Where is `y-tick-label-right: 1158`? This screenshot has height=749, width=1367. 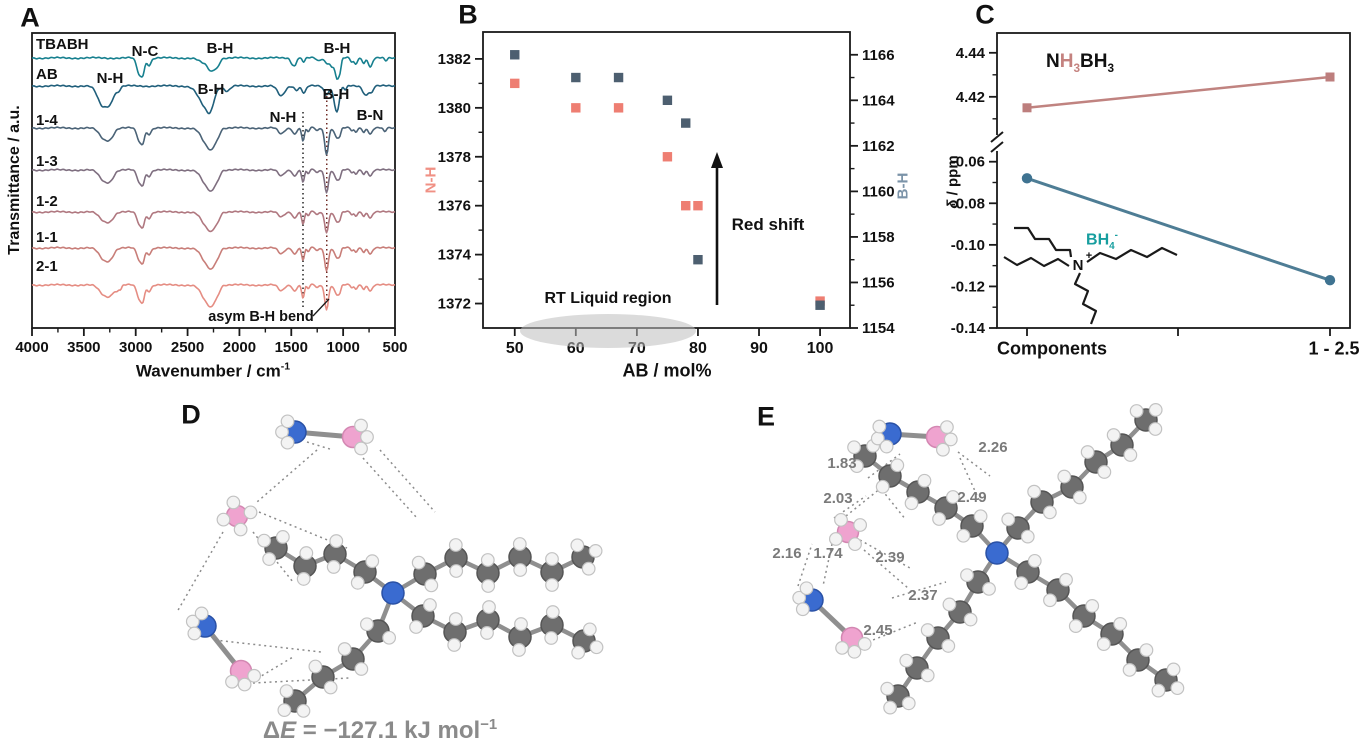
y-tick-label-right: 1158 is located at coordinates (878, 237).